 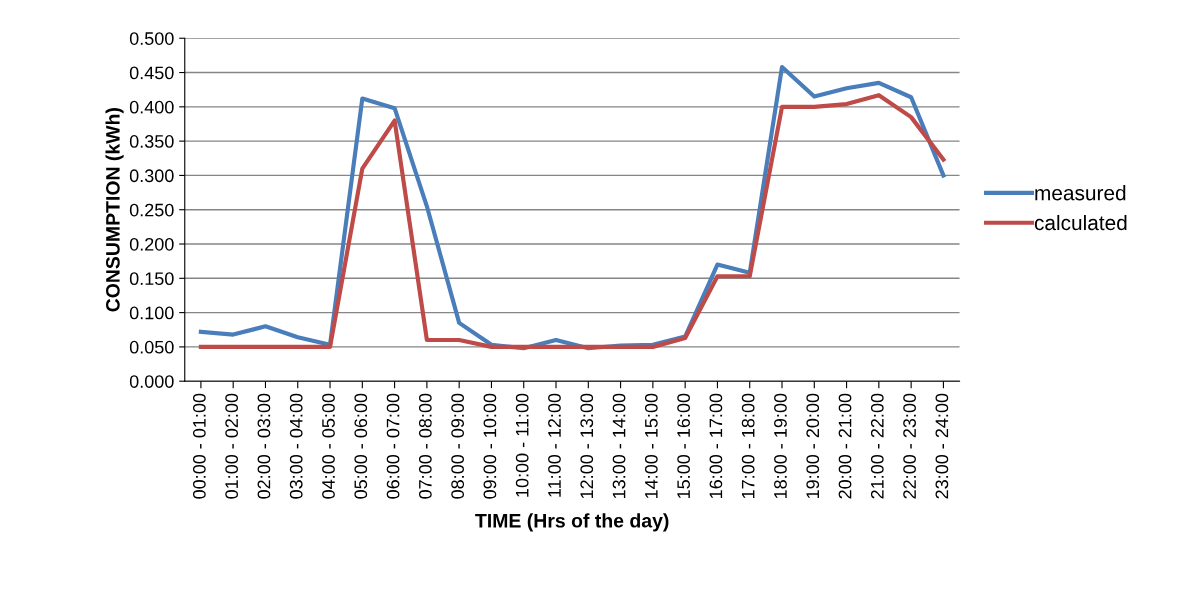 I want to click on y-tick-label: 0.050, so click(x=151, y=347).